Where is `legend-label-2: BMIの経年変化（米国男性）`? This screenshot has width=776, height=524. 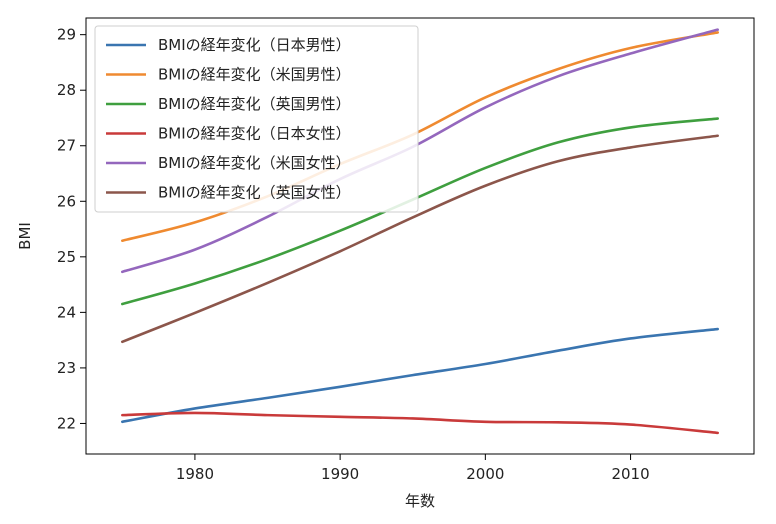
legend-label-2: BMIの経年変化（米国男性） is located at coordinates (254, 75).